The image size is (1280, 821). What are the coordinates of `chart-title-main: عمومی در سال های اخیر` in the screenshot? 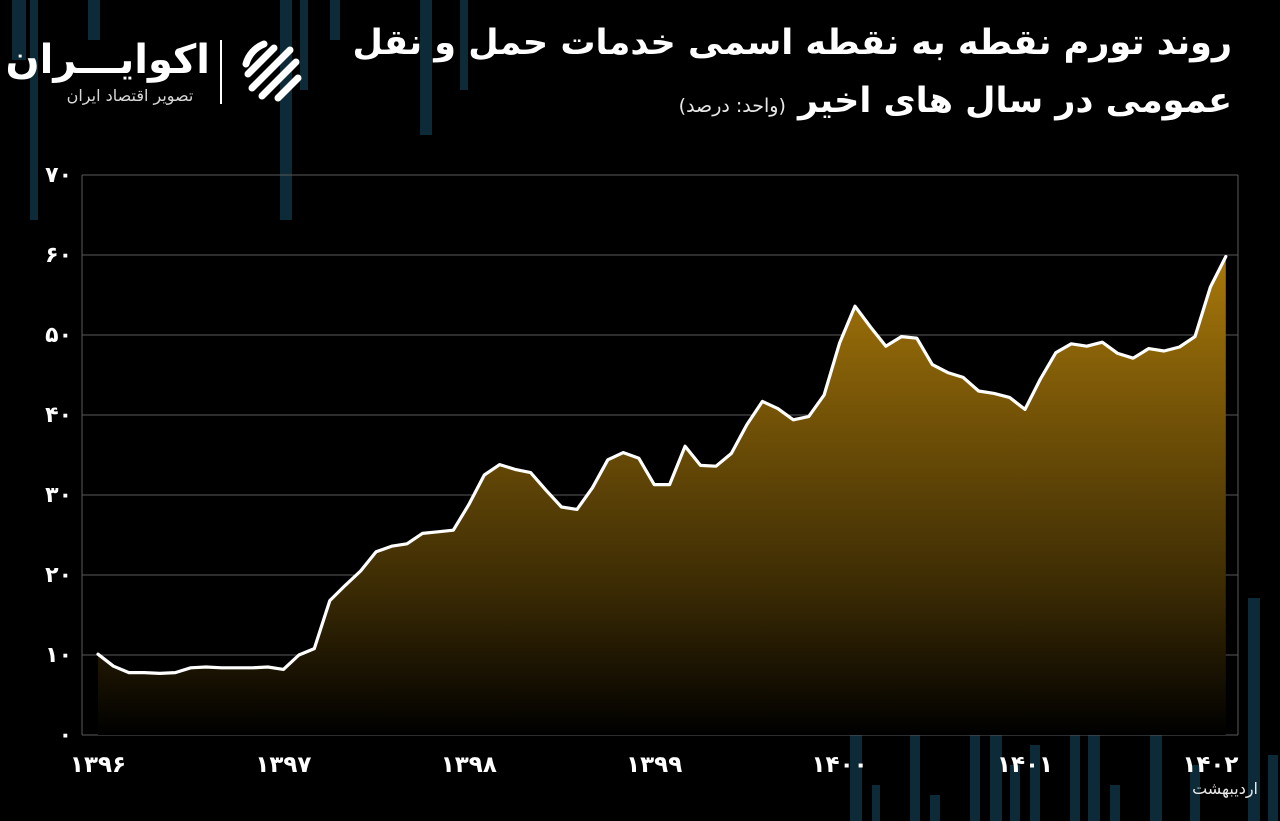 It's located at (1015, 101).